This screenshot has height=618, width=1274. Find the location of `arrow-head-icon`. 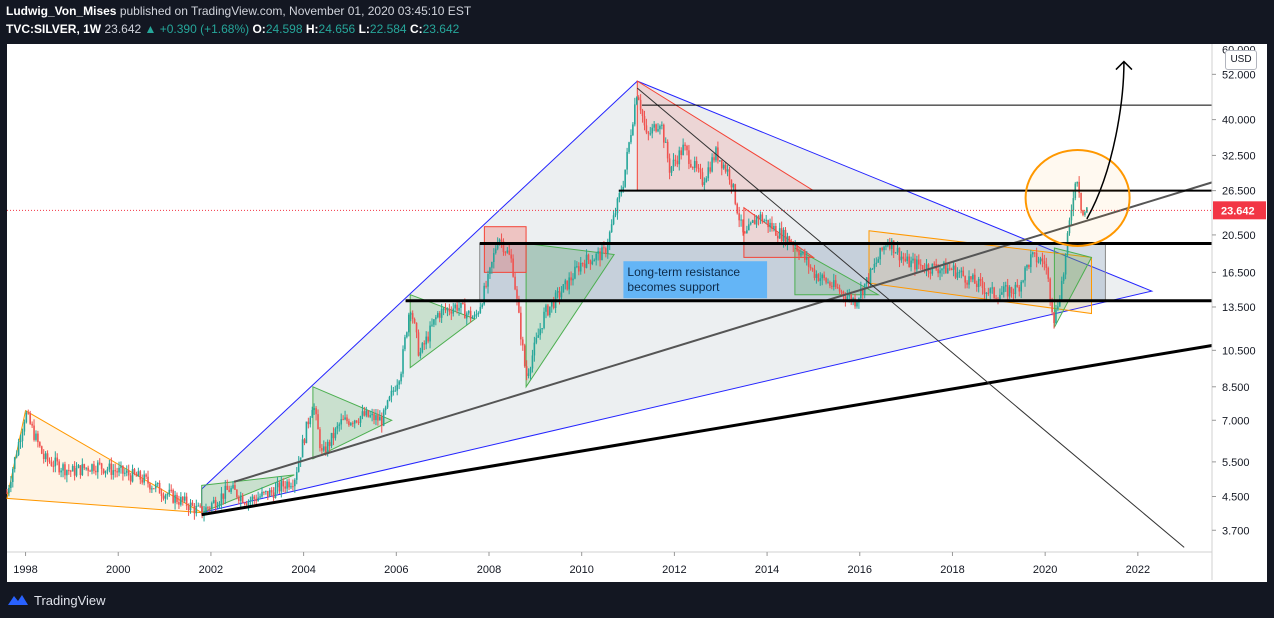

arrow-head-icon is located at coordinates (1124, 65).